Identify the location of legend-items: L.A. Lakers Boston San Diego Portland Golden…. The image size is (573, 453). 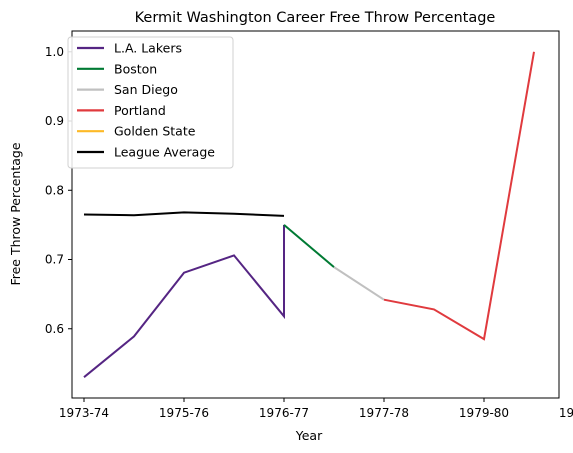
(146, 100).